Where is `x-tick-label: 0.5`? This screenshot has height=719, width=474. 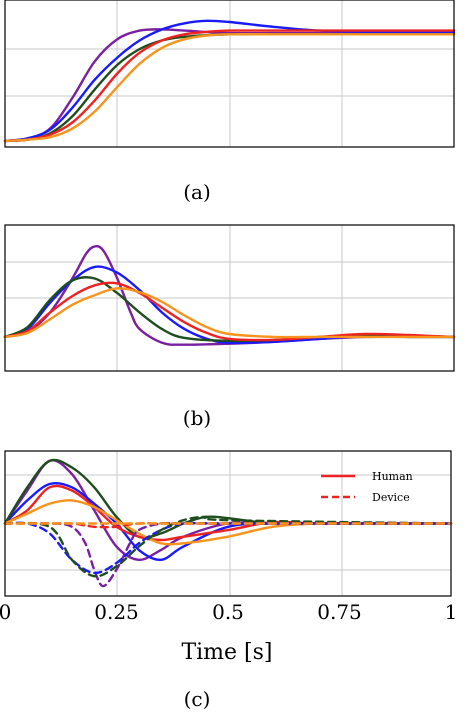 x-tick-label: 0.5 is located at coordinates (228, 612).